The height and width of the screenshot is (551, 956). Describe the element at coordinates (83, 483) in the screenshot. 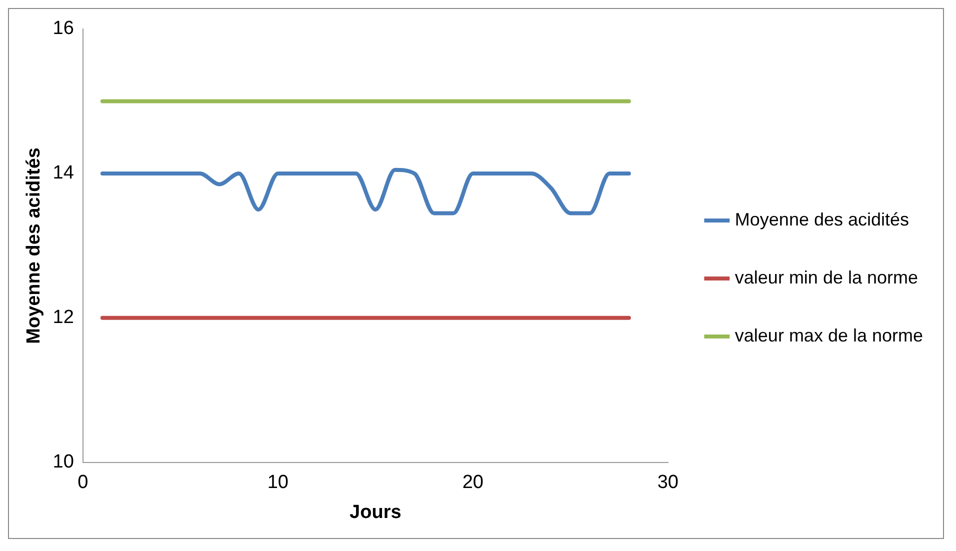

I see `x-tick-label: 0` at that location.